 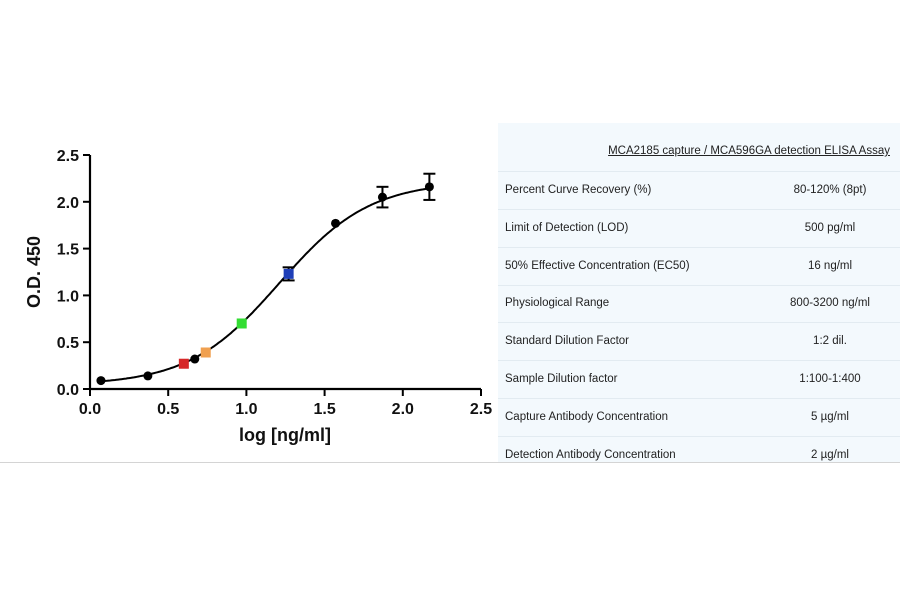 I want to click on row-label: Standard Dilution Factor, so click(x=567, y=341).